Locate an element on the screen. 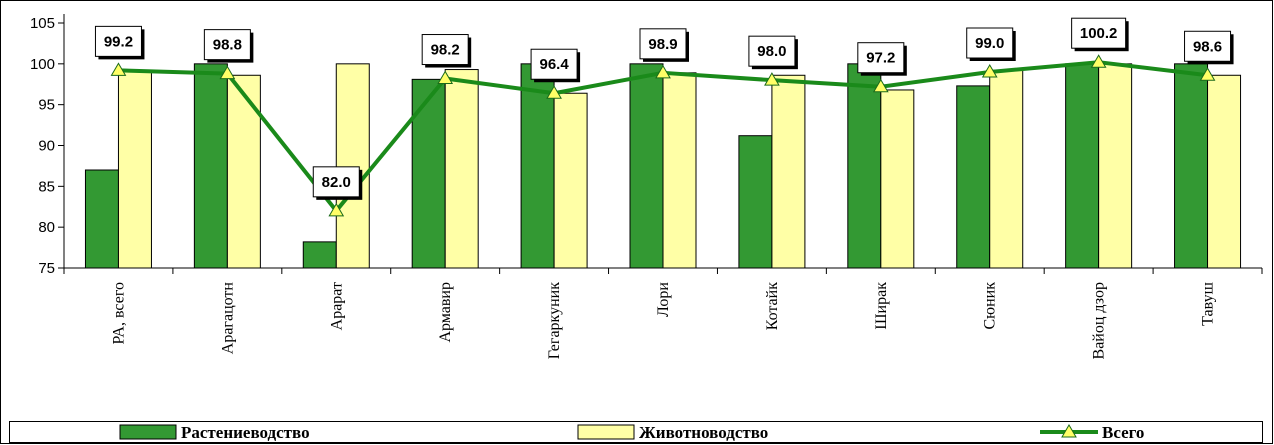 This screenshot has width=1274, height=445. legend-box is located at coordinates (636, 432).